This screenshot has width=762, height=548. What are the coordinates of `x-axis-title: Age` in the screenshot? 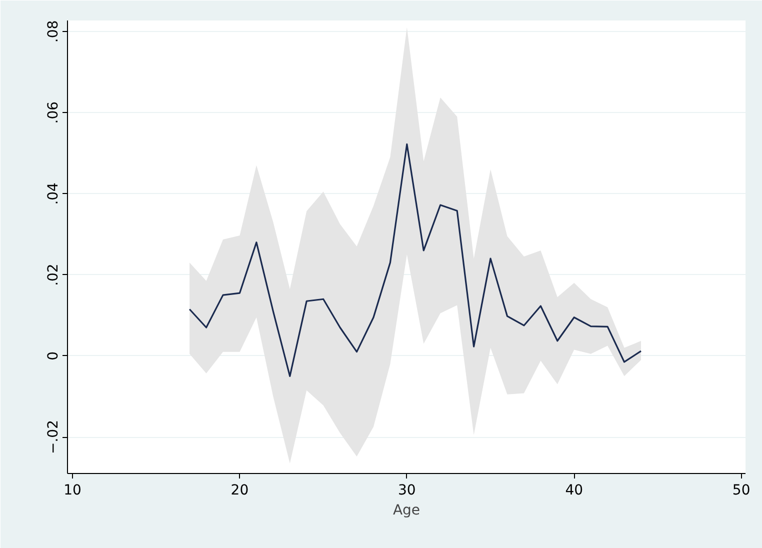 It's located at (406, 510).